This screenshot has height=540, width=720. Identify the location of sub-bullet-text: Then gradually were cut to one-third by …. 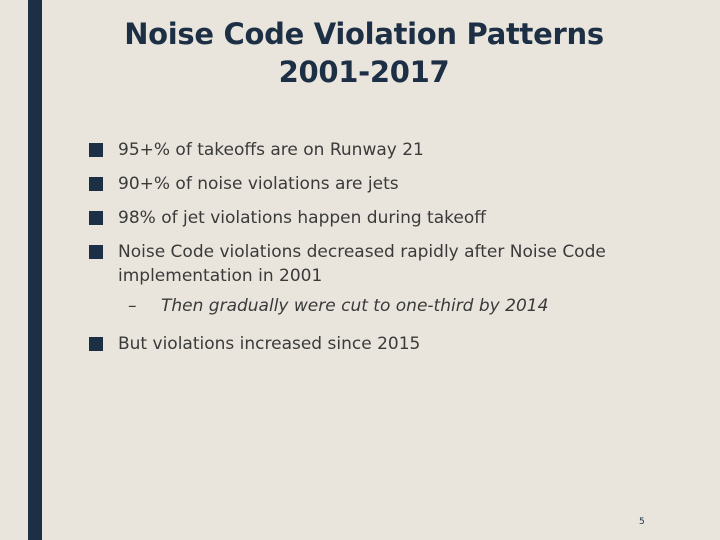
(355, 306).